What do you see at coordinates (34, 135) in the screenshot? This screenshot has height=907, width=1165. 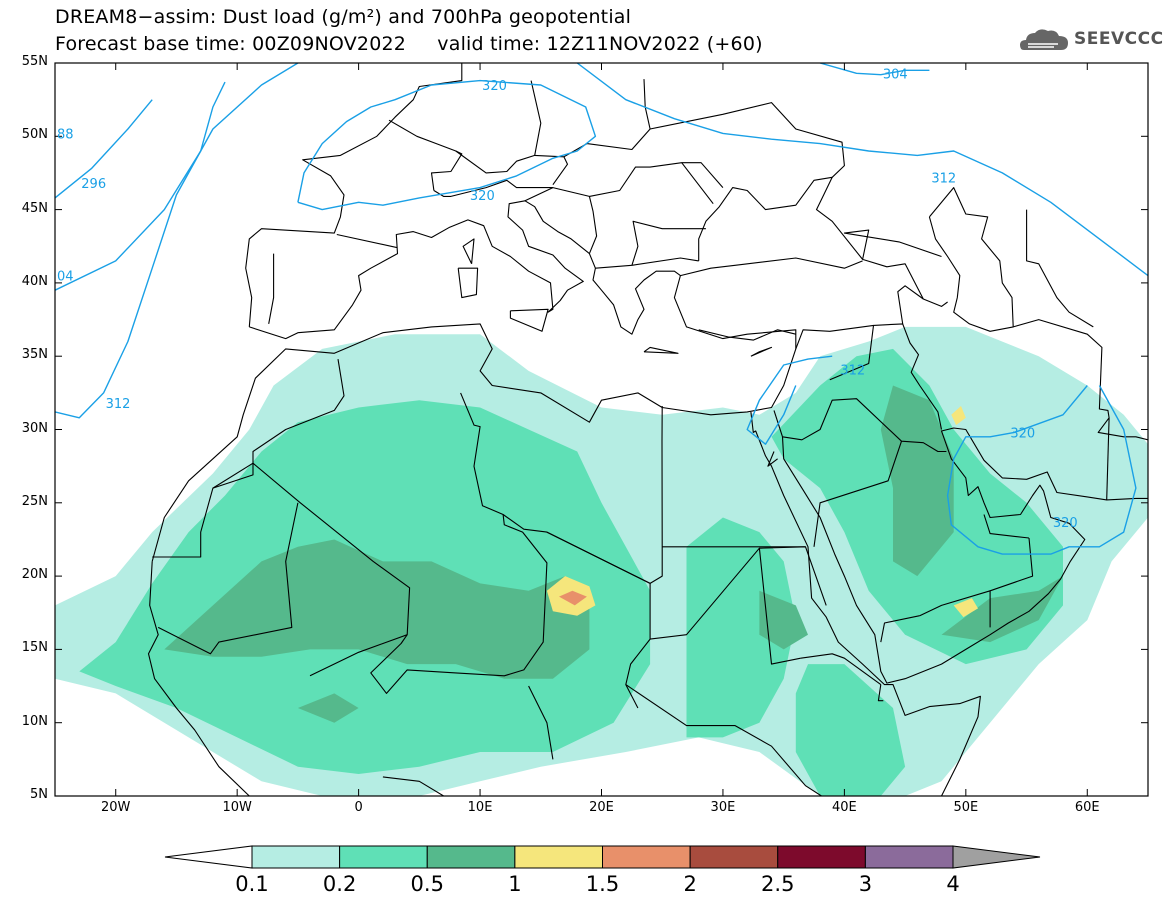 I see `lat-label: 50N` at bounding box center [34, 135].